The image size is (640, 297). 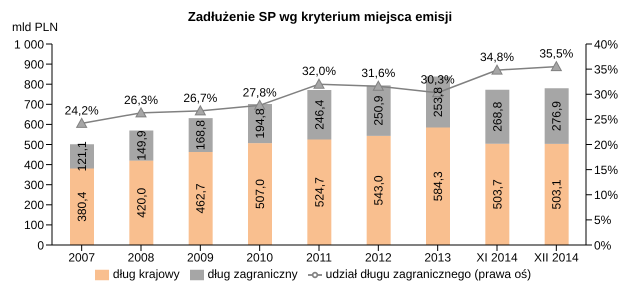 I want to click on y-tick-label: 500, so click(x=34, y=145).